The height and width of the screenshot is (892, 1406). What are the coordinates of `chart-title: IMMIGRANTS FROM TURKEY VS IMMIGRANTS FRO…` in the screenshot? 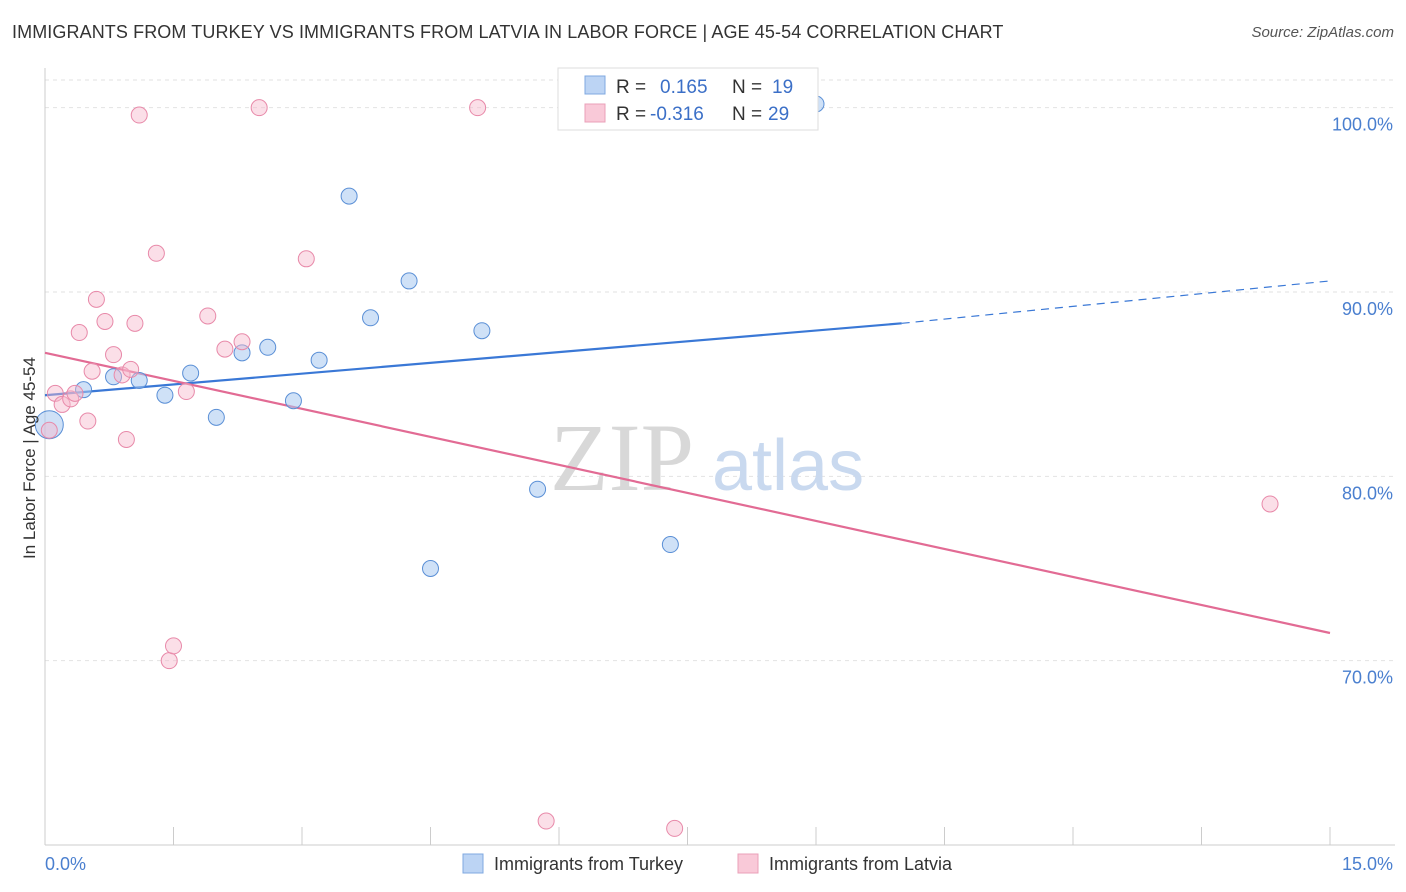 It's located at (508, 32).